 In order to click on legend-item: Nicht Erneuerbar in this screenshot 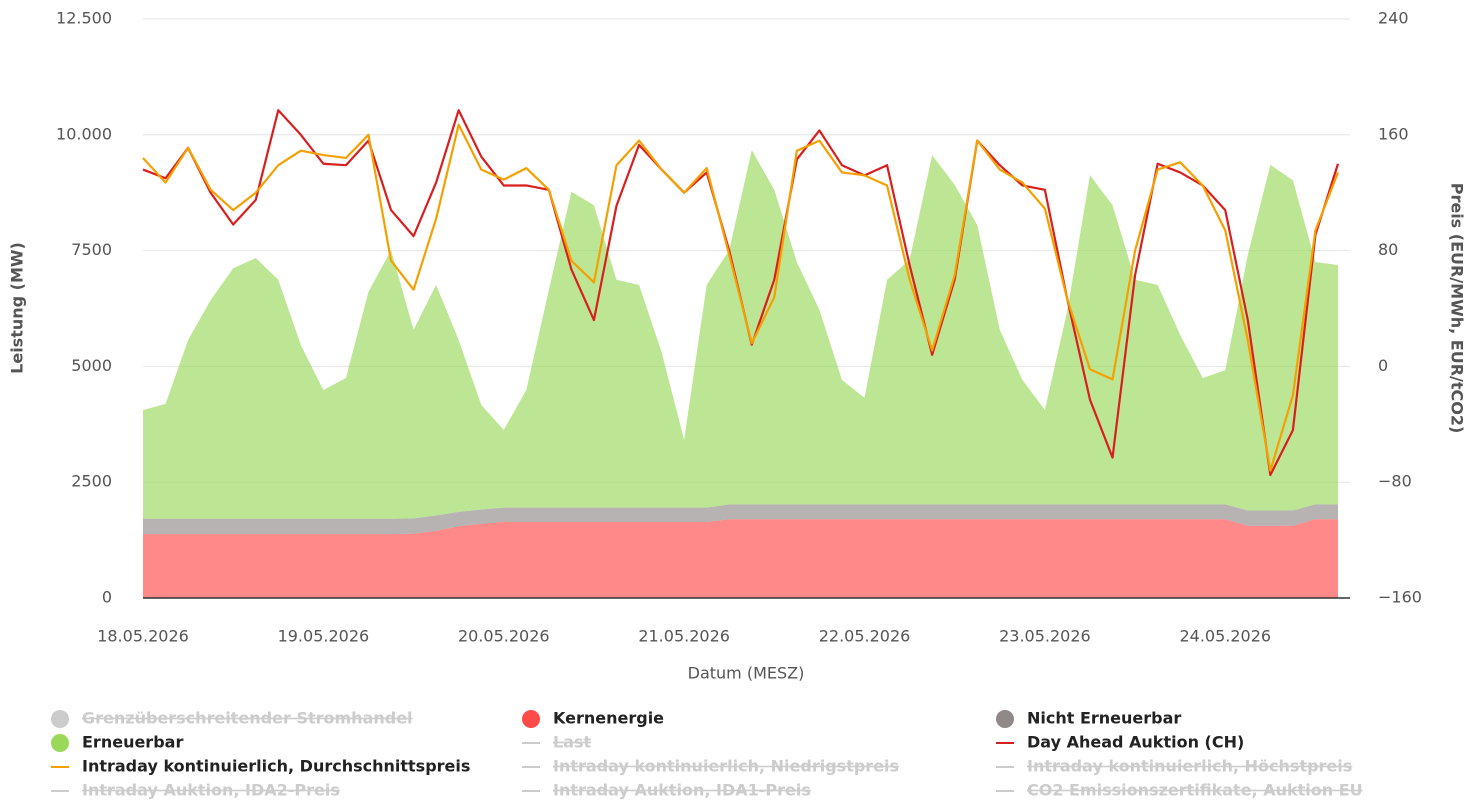, I will do `click(1088, 719)`.